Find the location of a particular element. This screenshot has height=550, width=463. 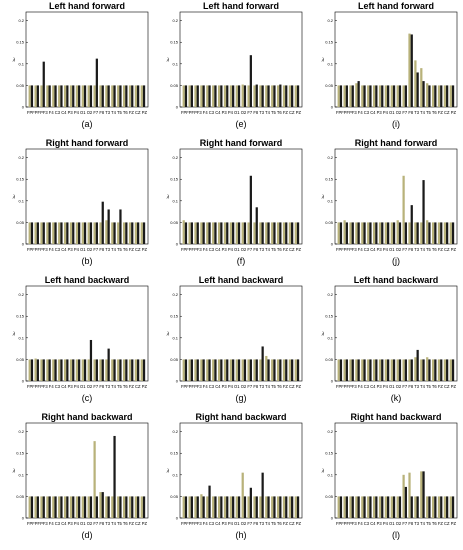

panel-label: (g) is located at coordinates (241, 398).